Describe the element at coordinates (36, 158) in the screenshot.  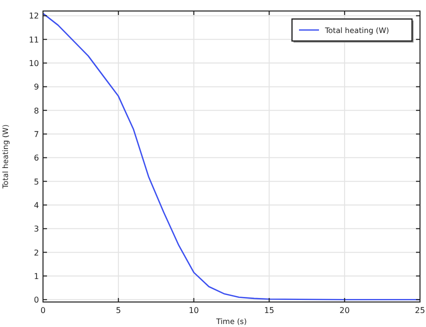
I see `y-tick-label: 6` at that location.